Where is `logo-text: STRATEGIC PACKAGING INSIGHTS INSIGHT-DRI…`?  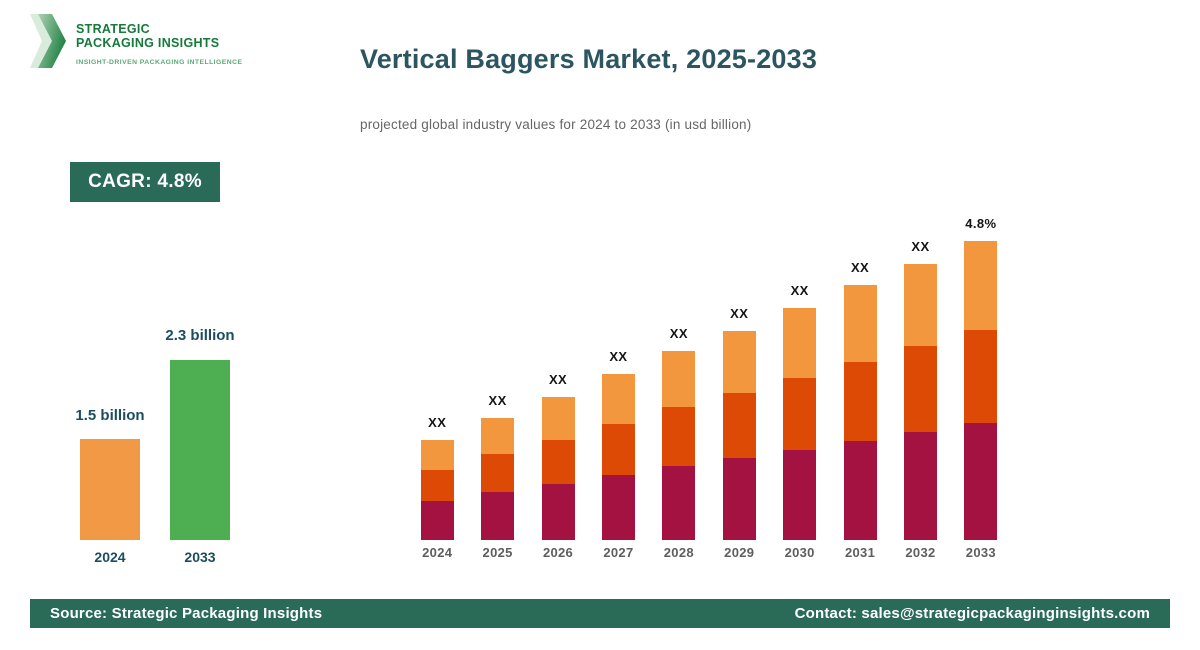 logo-text: STRATEGIC PACKAGING INSIGHTS INSIGHT-DRI… is located at coordinates (159, 40).